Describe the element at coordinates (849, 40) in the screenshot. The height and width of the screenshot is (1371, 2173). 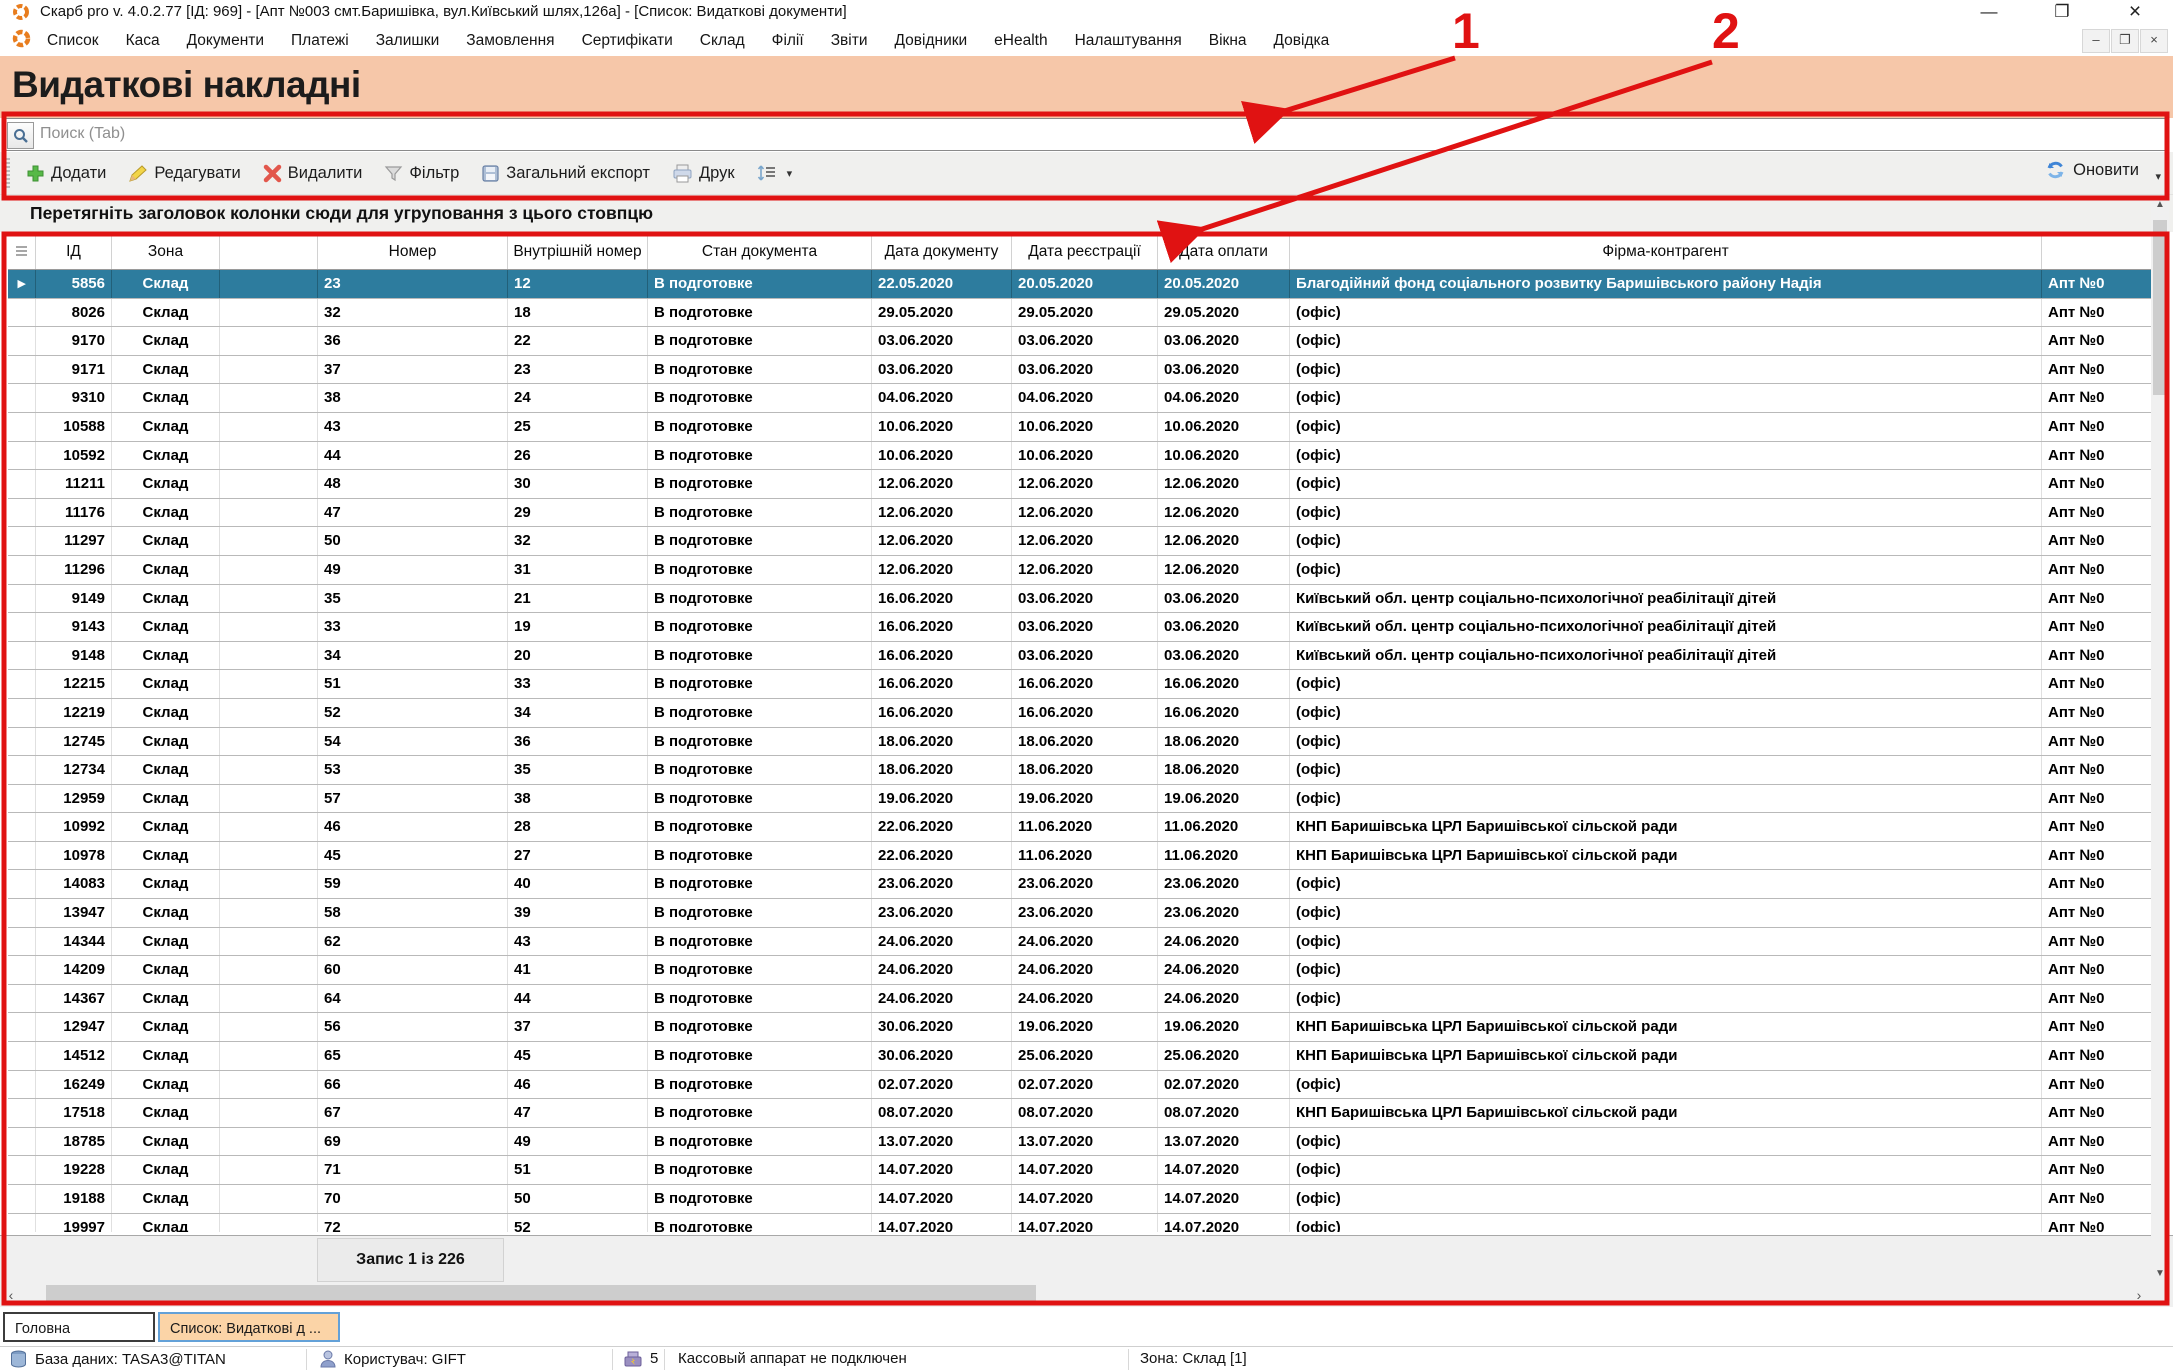
I see `menu-item-zvity: Звіти` at that location.